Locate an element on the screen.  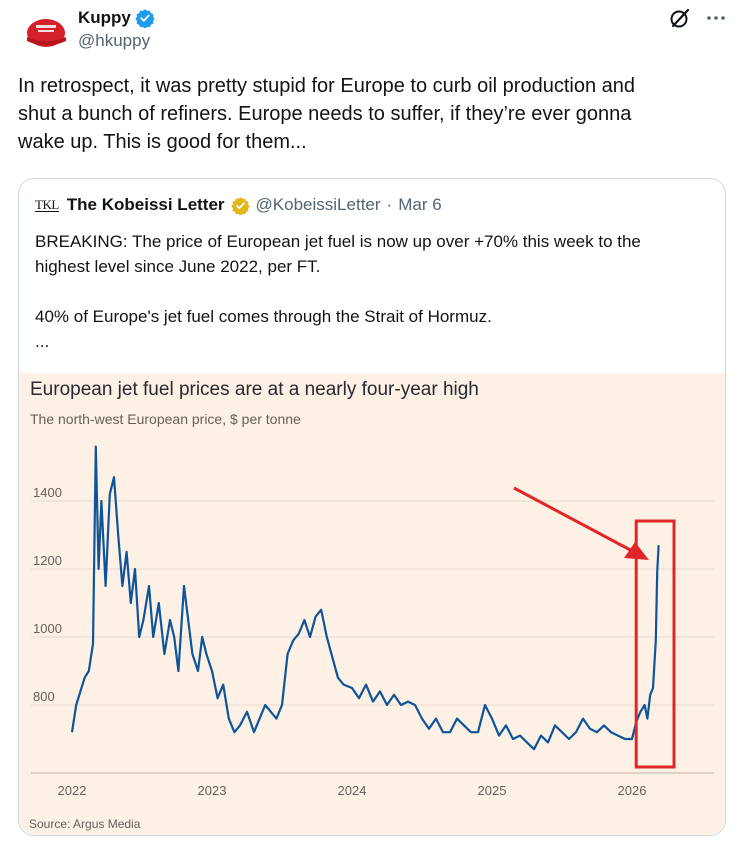
display-name: Kuppy is located at coordinates (104, 17).